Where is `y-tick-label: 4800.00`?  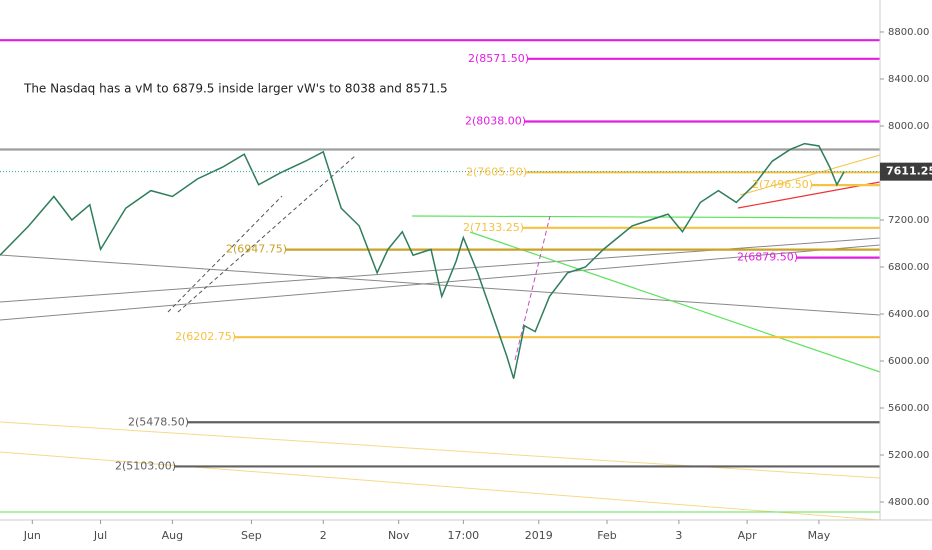 y-tick-label: 4800.00 is located at coordinates (908, 502).